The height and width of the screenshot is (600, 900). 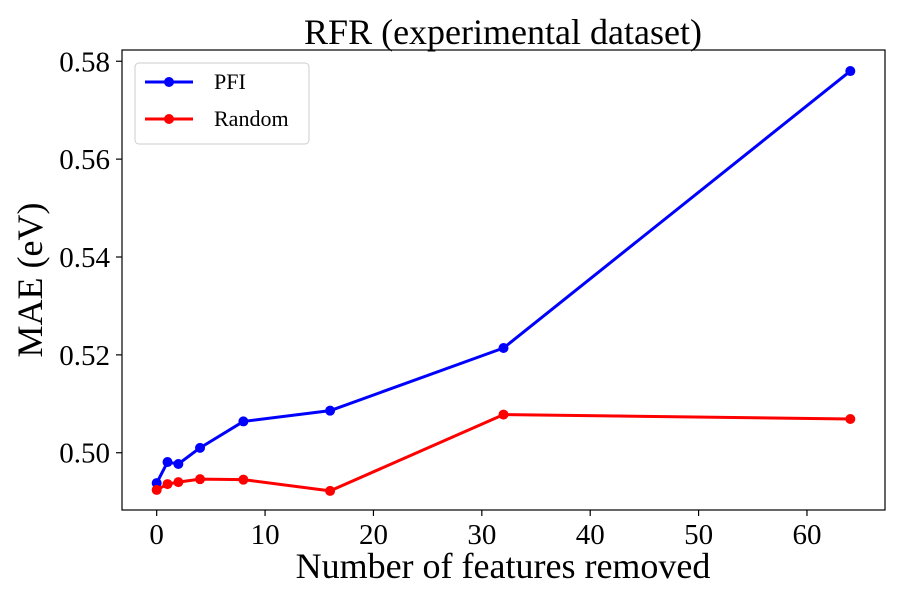 I want to click on x-tick-label: 40, so click(x=590, y=535).